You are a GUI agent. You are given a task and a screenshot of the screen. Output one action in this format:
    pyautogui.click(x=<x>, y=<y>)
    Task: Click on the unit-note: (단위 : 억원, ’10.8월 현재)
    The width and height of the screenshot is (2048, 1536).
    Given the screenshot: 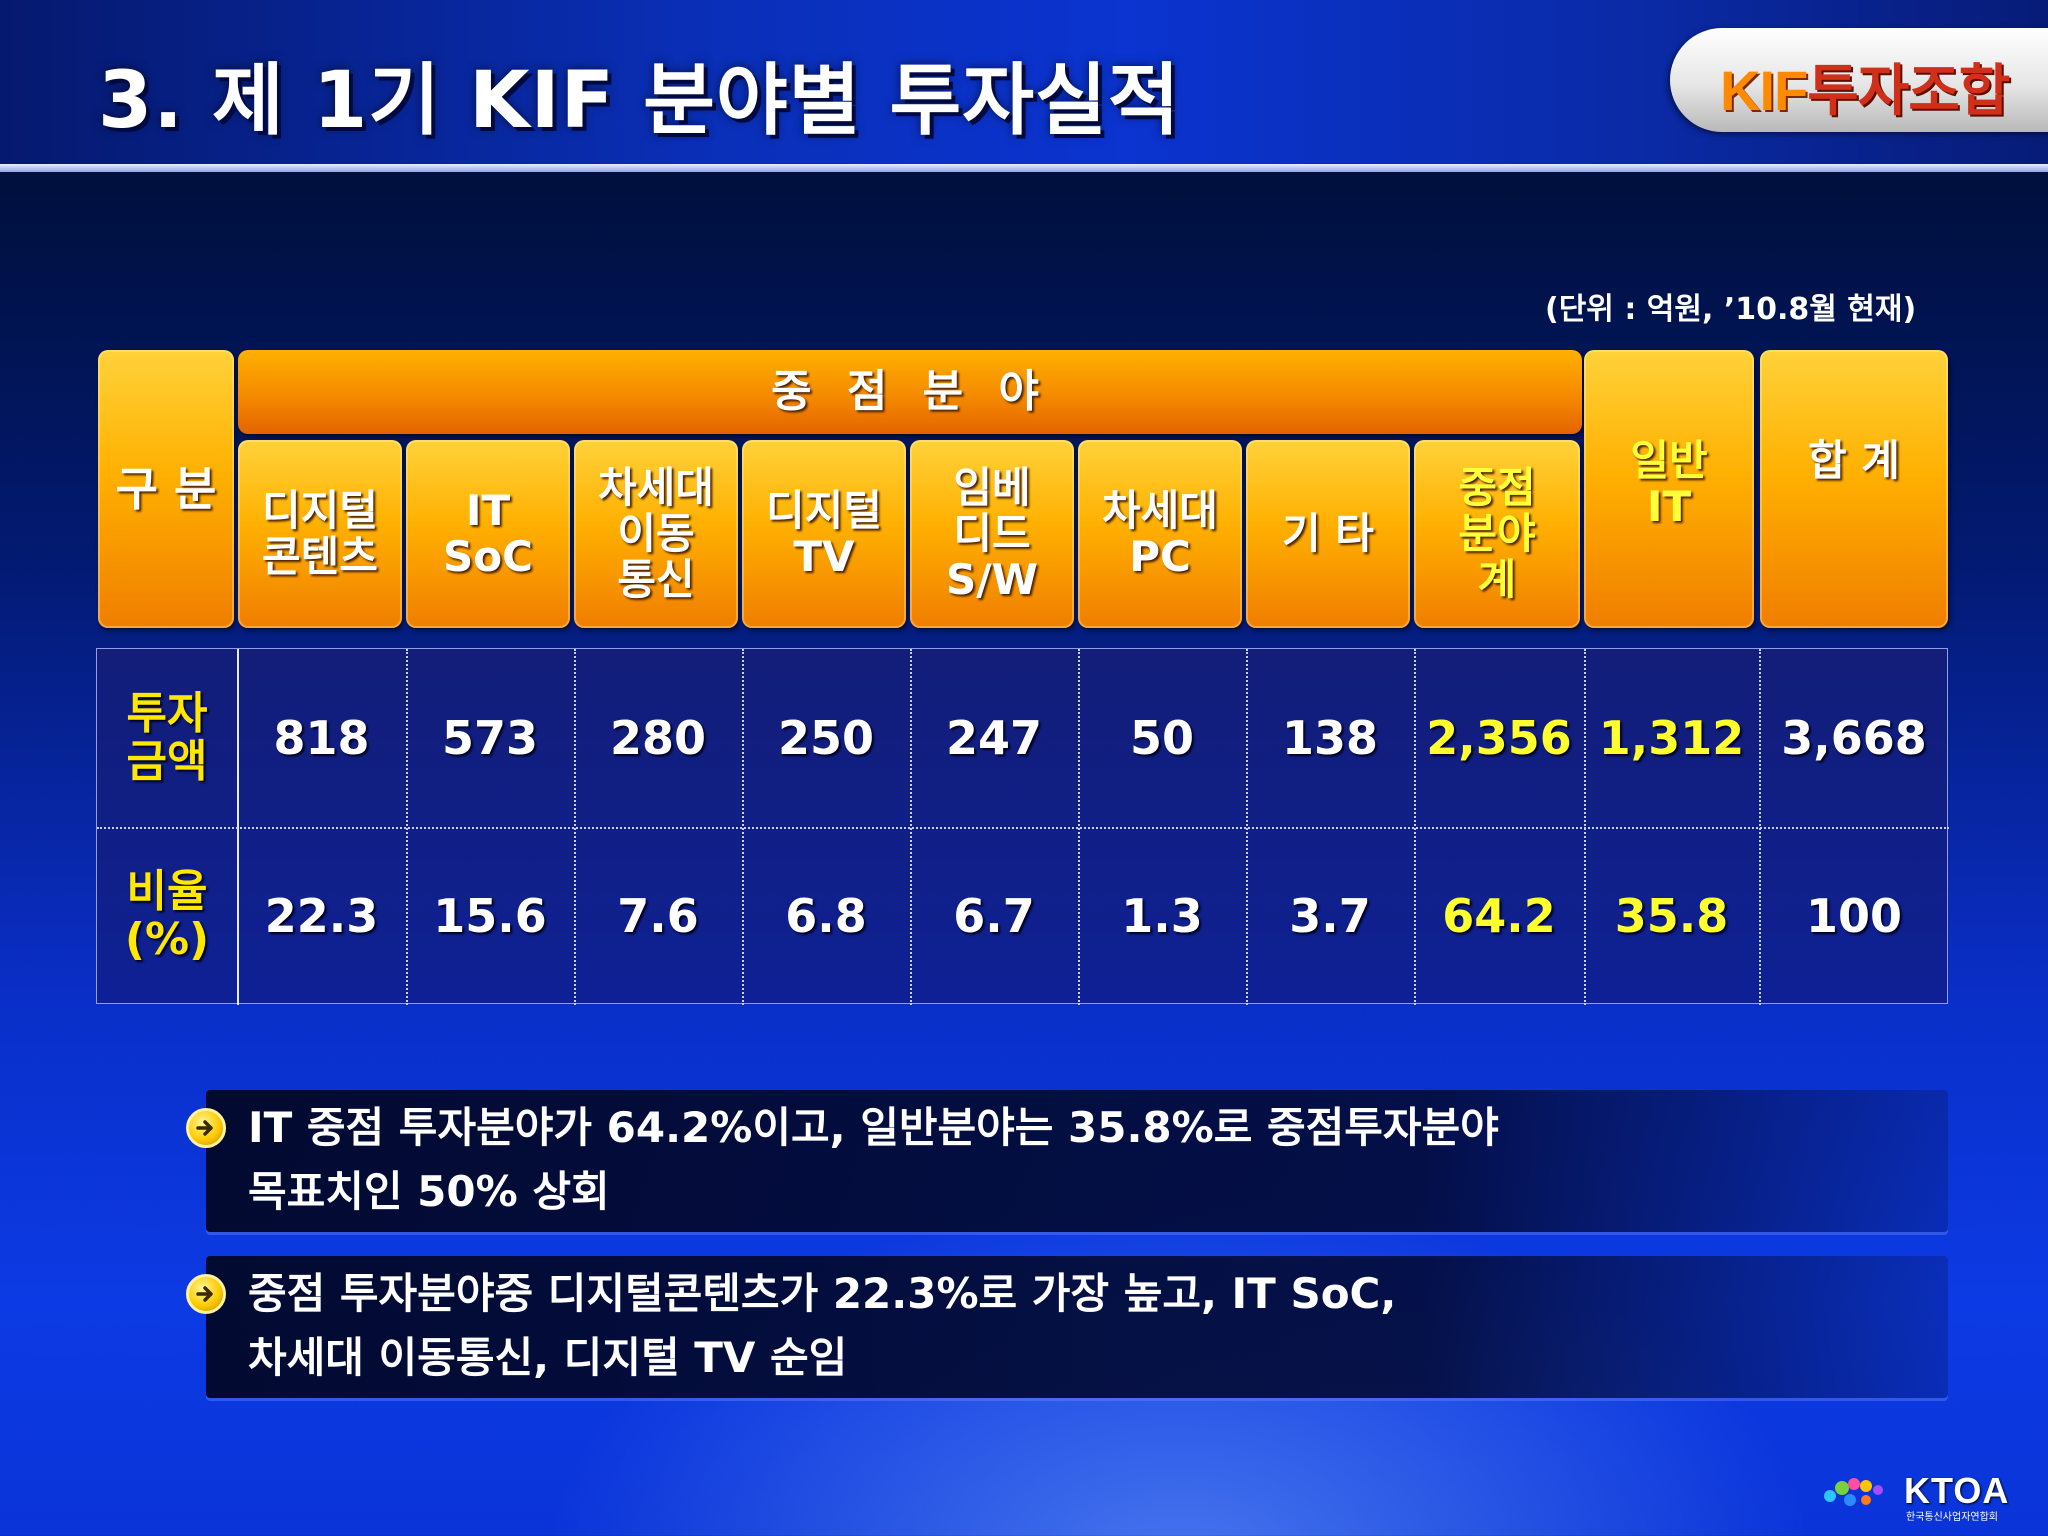 What is the action you would take?
    pyautogui.click(x=1731, y=309)
    